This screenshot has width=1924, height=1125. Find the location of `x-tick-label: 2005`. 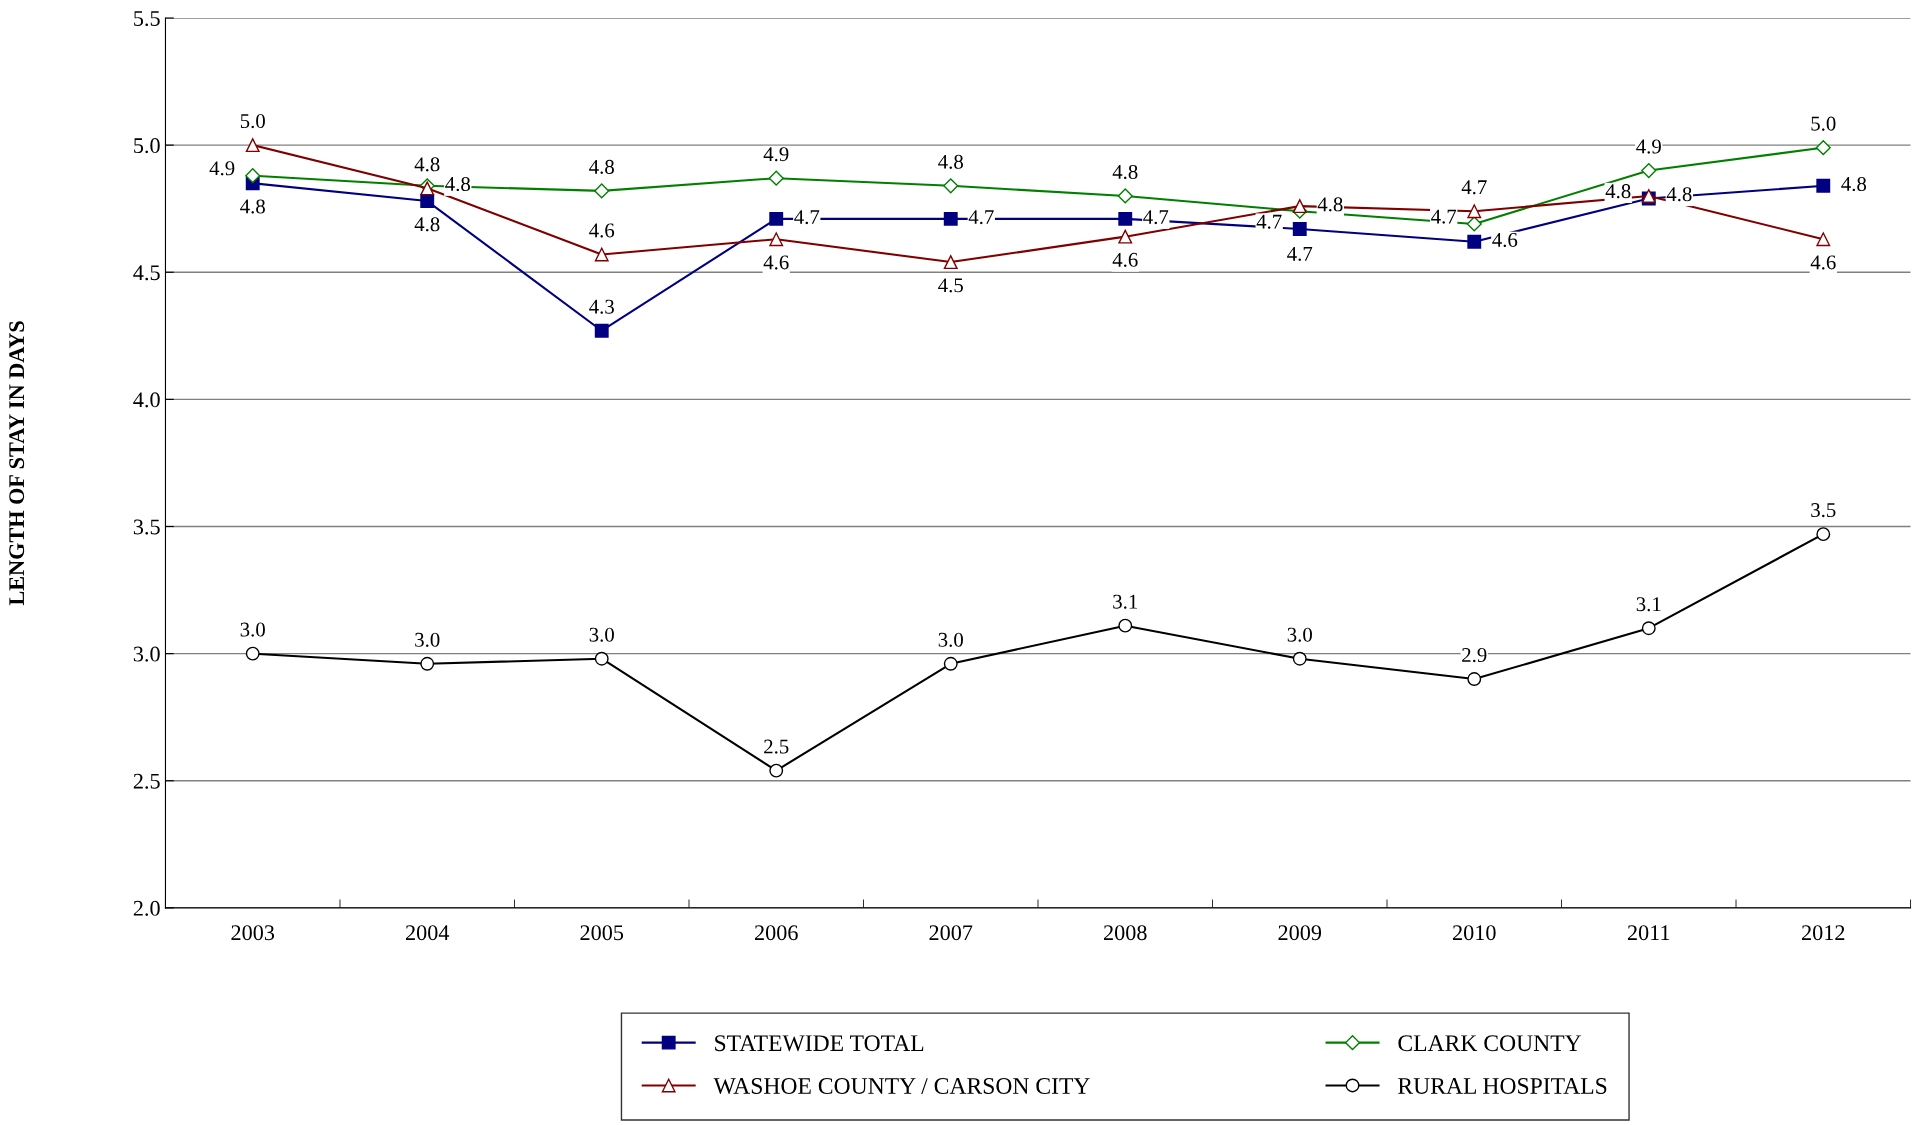

x-tick-label: 2005 is located at coordinates (602, 933).